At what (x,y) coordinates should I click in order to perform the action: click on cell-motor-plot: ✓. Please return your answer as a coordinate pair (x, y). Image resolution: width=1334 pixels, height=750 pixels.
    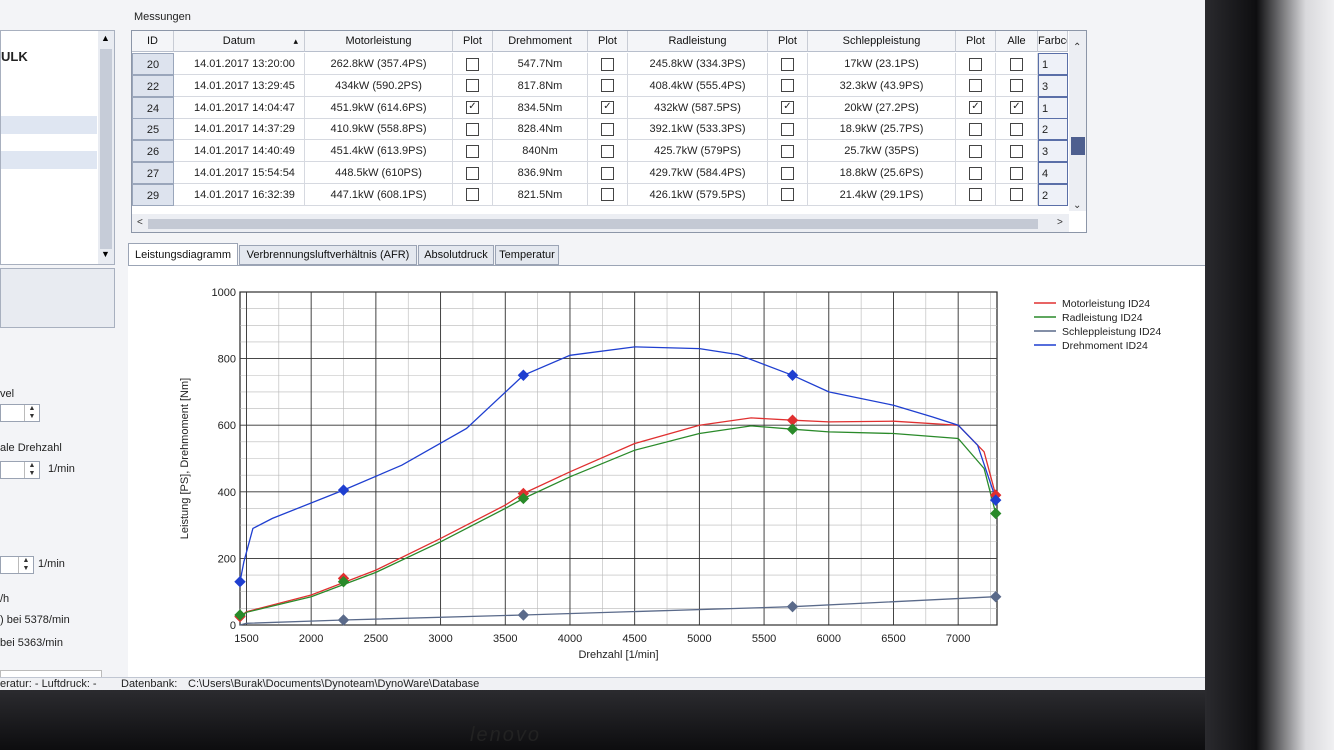
    Looking at the image, I should click on (473, 107).